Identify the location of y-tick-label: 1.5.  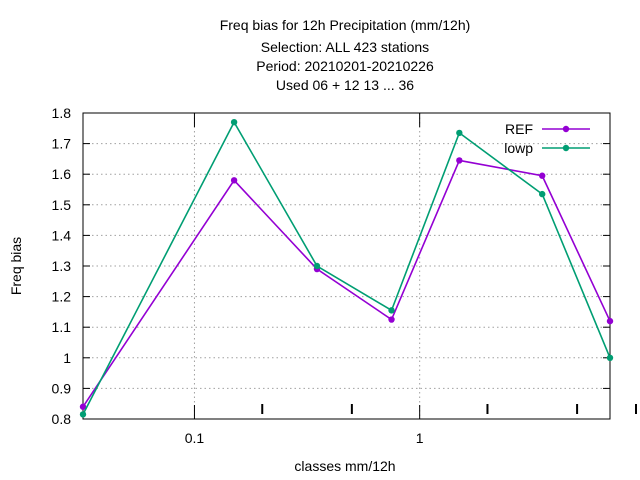
(62, 205).